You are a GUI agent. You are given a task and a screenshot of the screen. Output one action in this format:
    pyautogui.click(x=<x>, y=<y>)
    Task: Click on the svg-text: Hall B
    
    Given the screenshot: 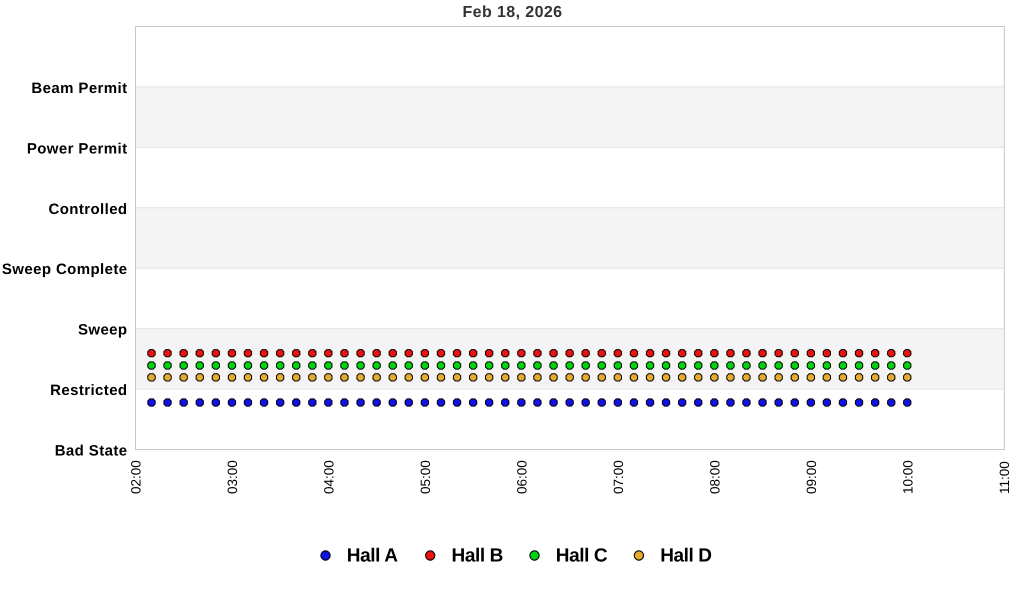 What is the action you would take?
    pyautogui.click(x=477, y=555)
    